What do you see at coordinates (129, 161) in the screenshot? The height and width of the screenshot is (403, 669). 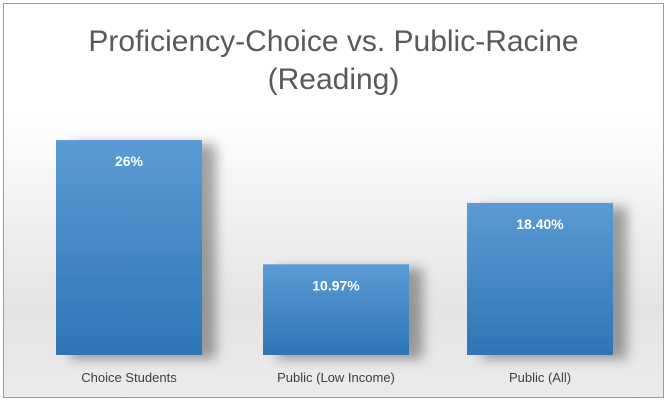 I see `data-label: 26%` at bounding box center [129, 161].